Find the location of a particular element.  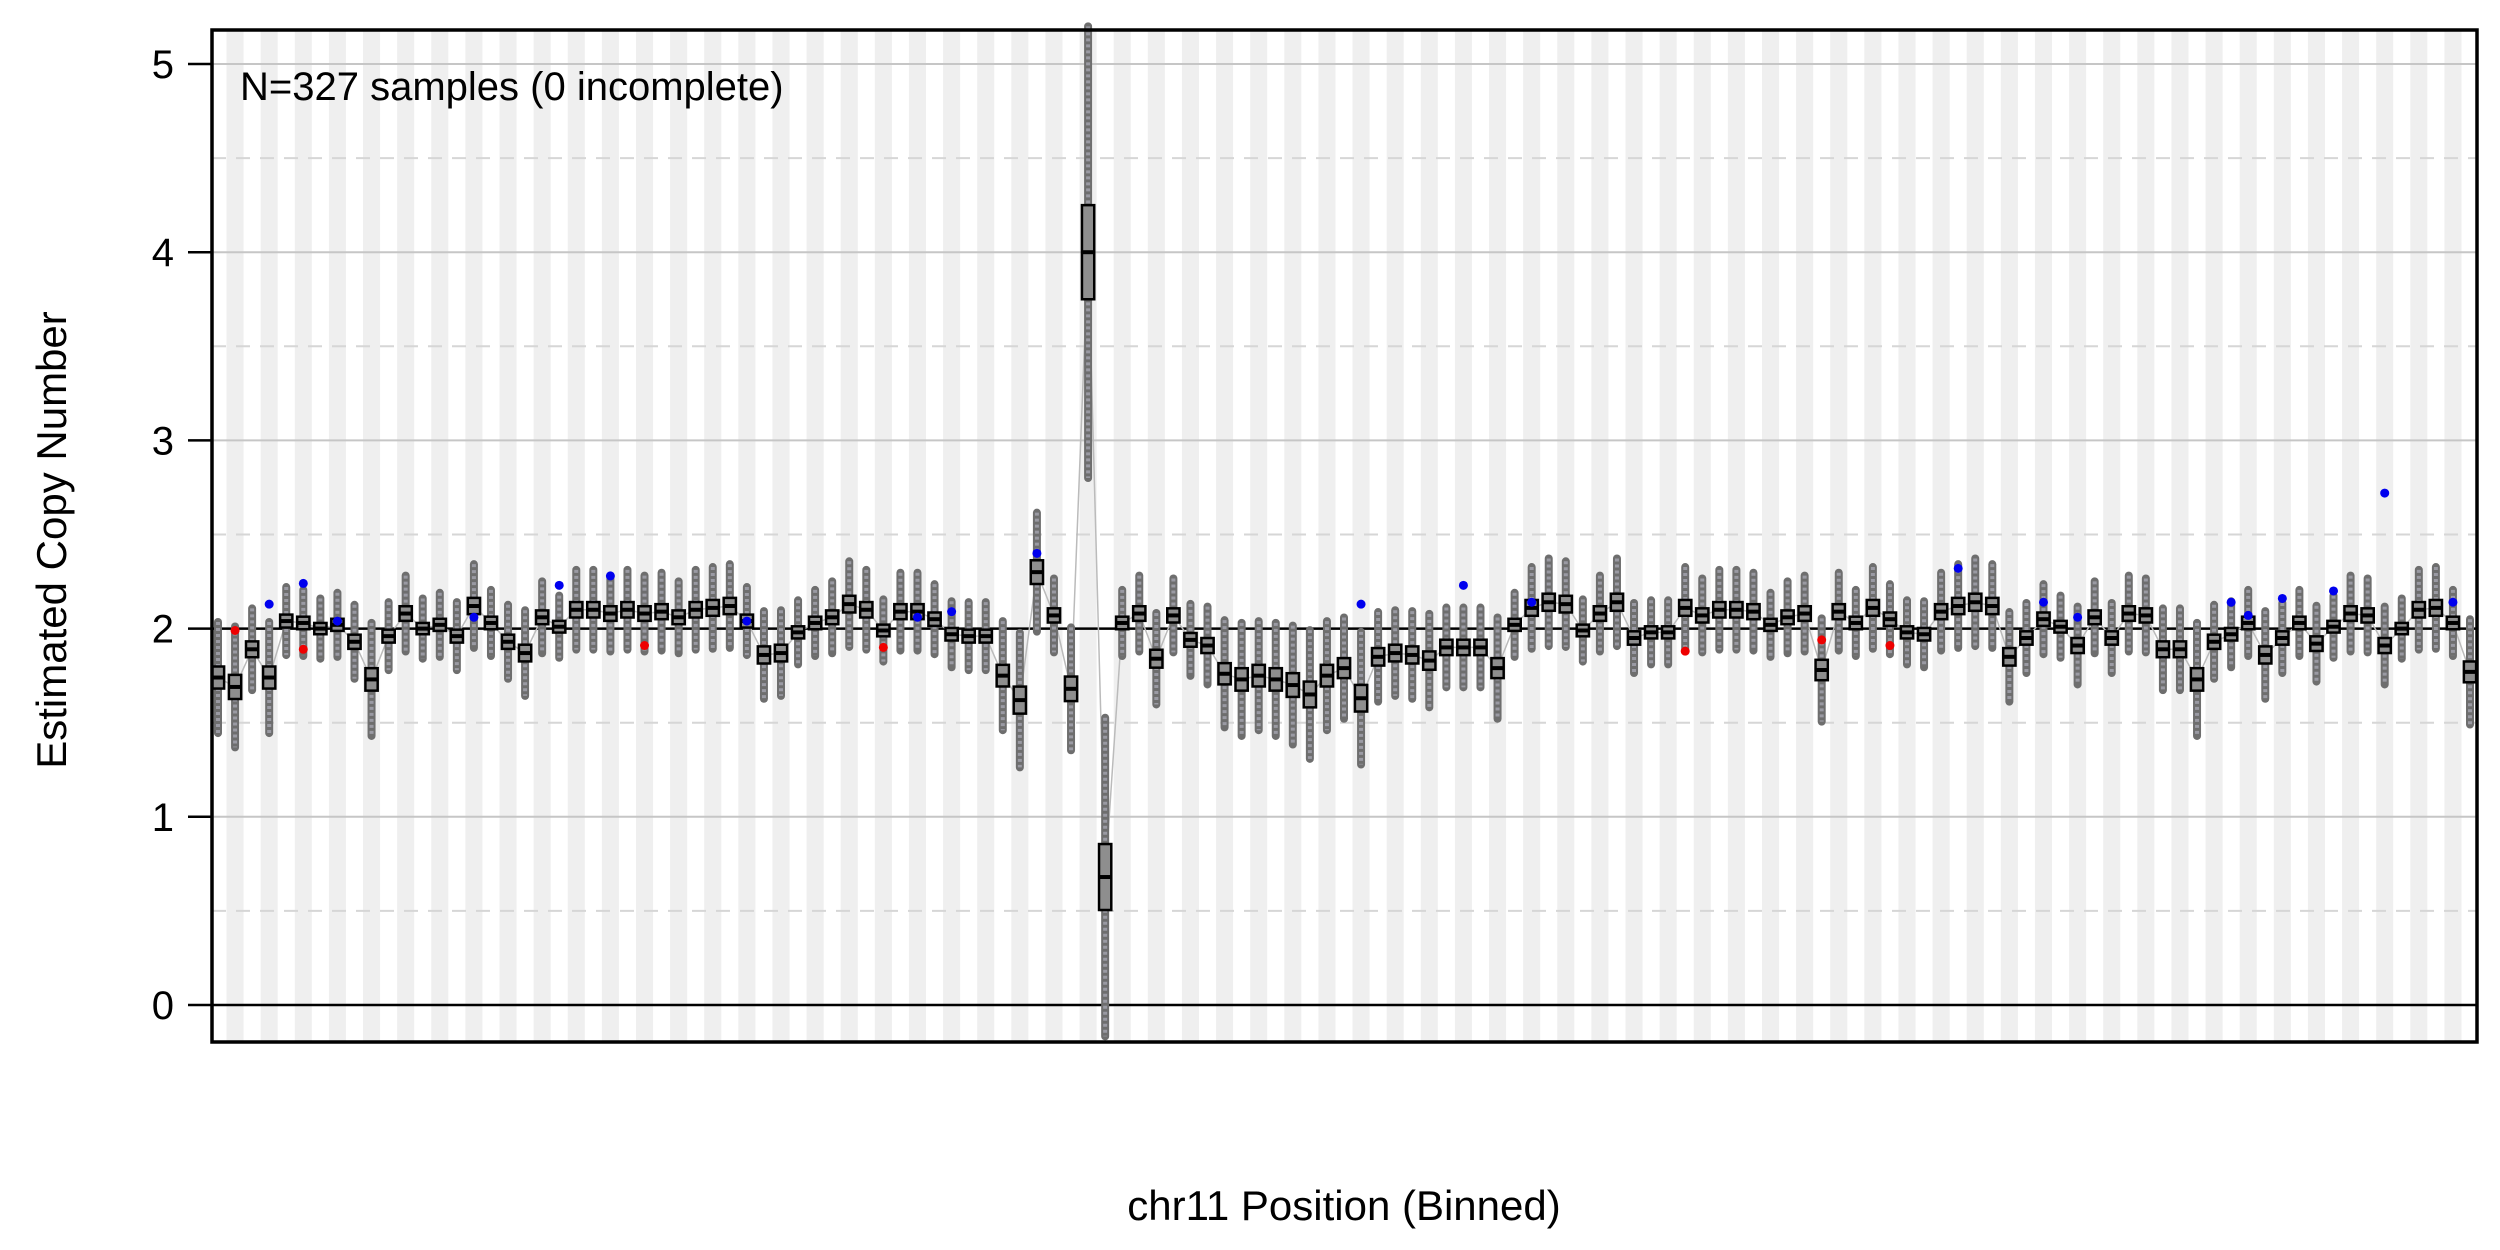

sample-count-annotation: N=327 samples (0 incomplete) is located at coordinates (512, 87).